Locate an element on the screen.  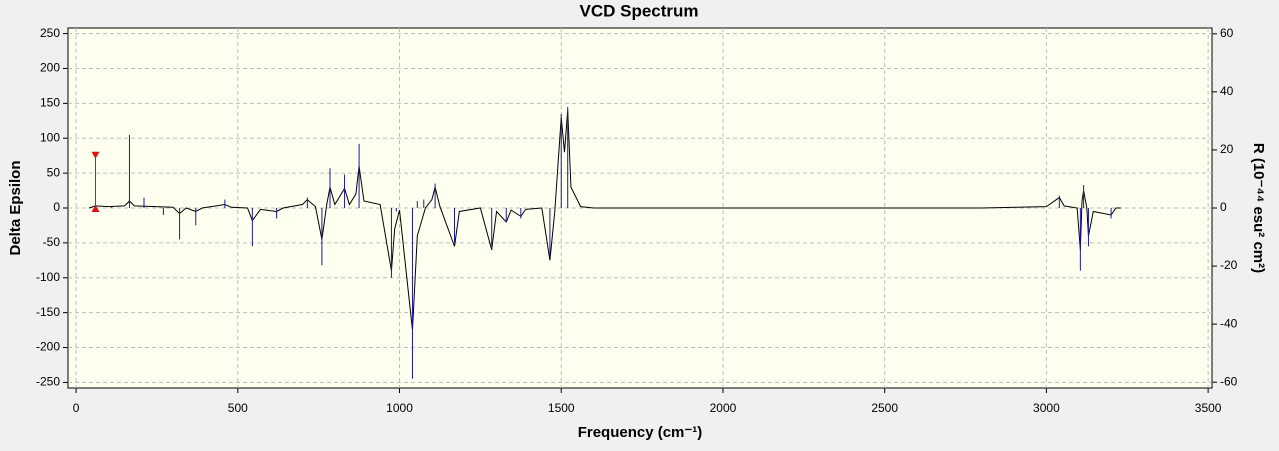
y-tick-label: -250 is located at coordinates (48, 382).